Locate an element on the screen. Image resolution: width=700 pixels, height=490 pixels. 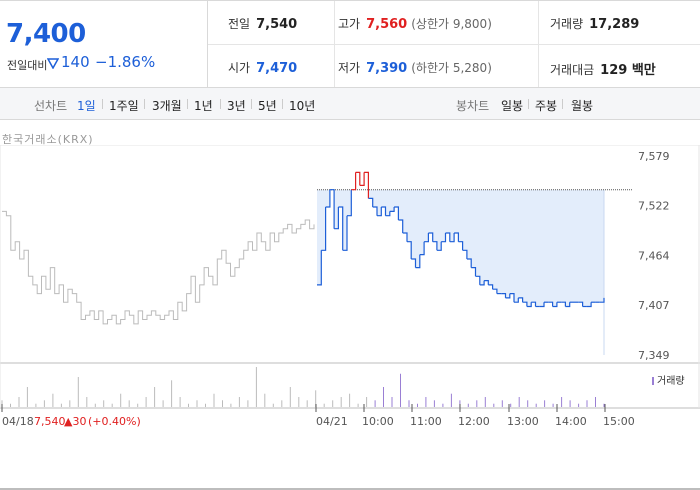
period-1w: 1주일 is located at coordinates (124, 106).